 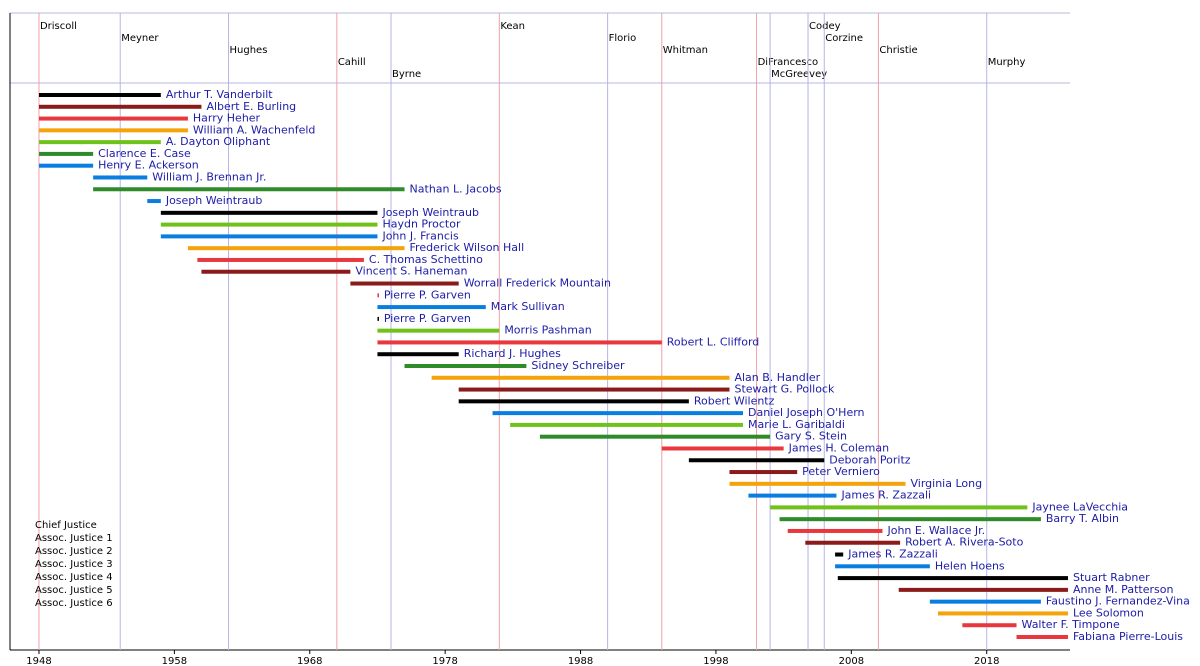 What do you see at coordinates (870, 459) in the screenshot?
I see `justice-label: Deborah Poritz` at bounding box center [870, 459].